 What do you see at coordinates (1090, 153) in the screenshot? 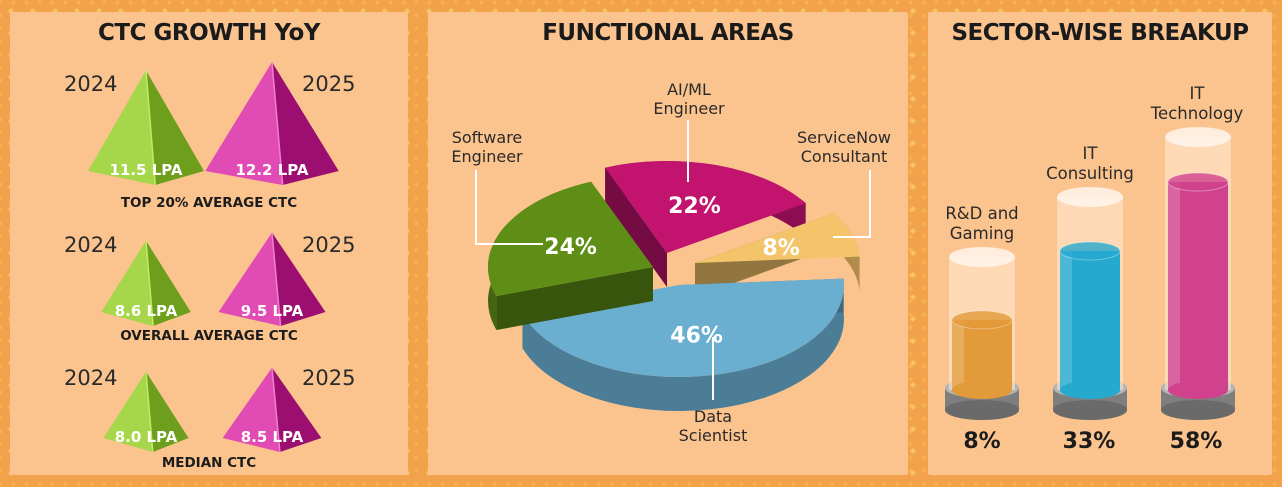
I see `sector-label-itc-line1: IT` at bounding box center [1090, 153].